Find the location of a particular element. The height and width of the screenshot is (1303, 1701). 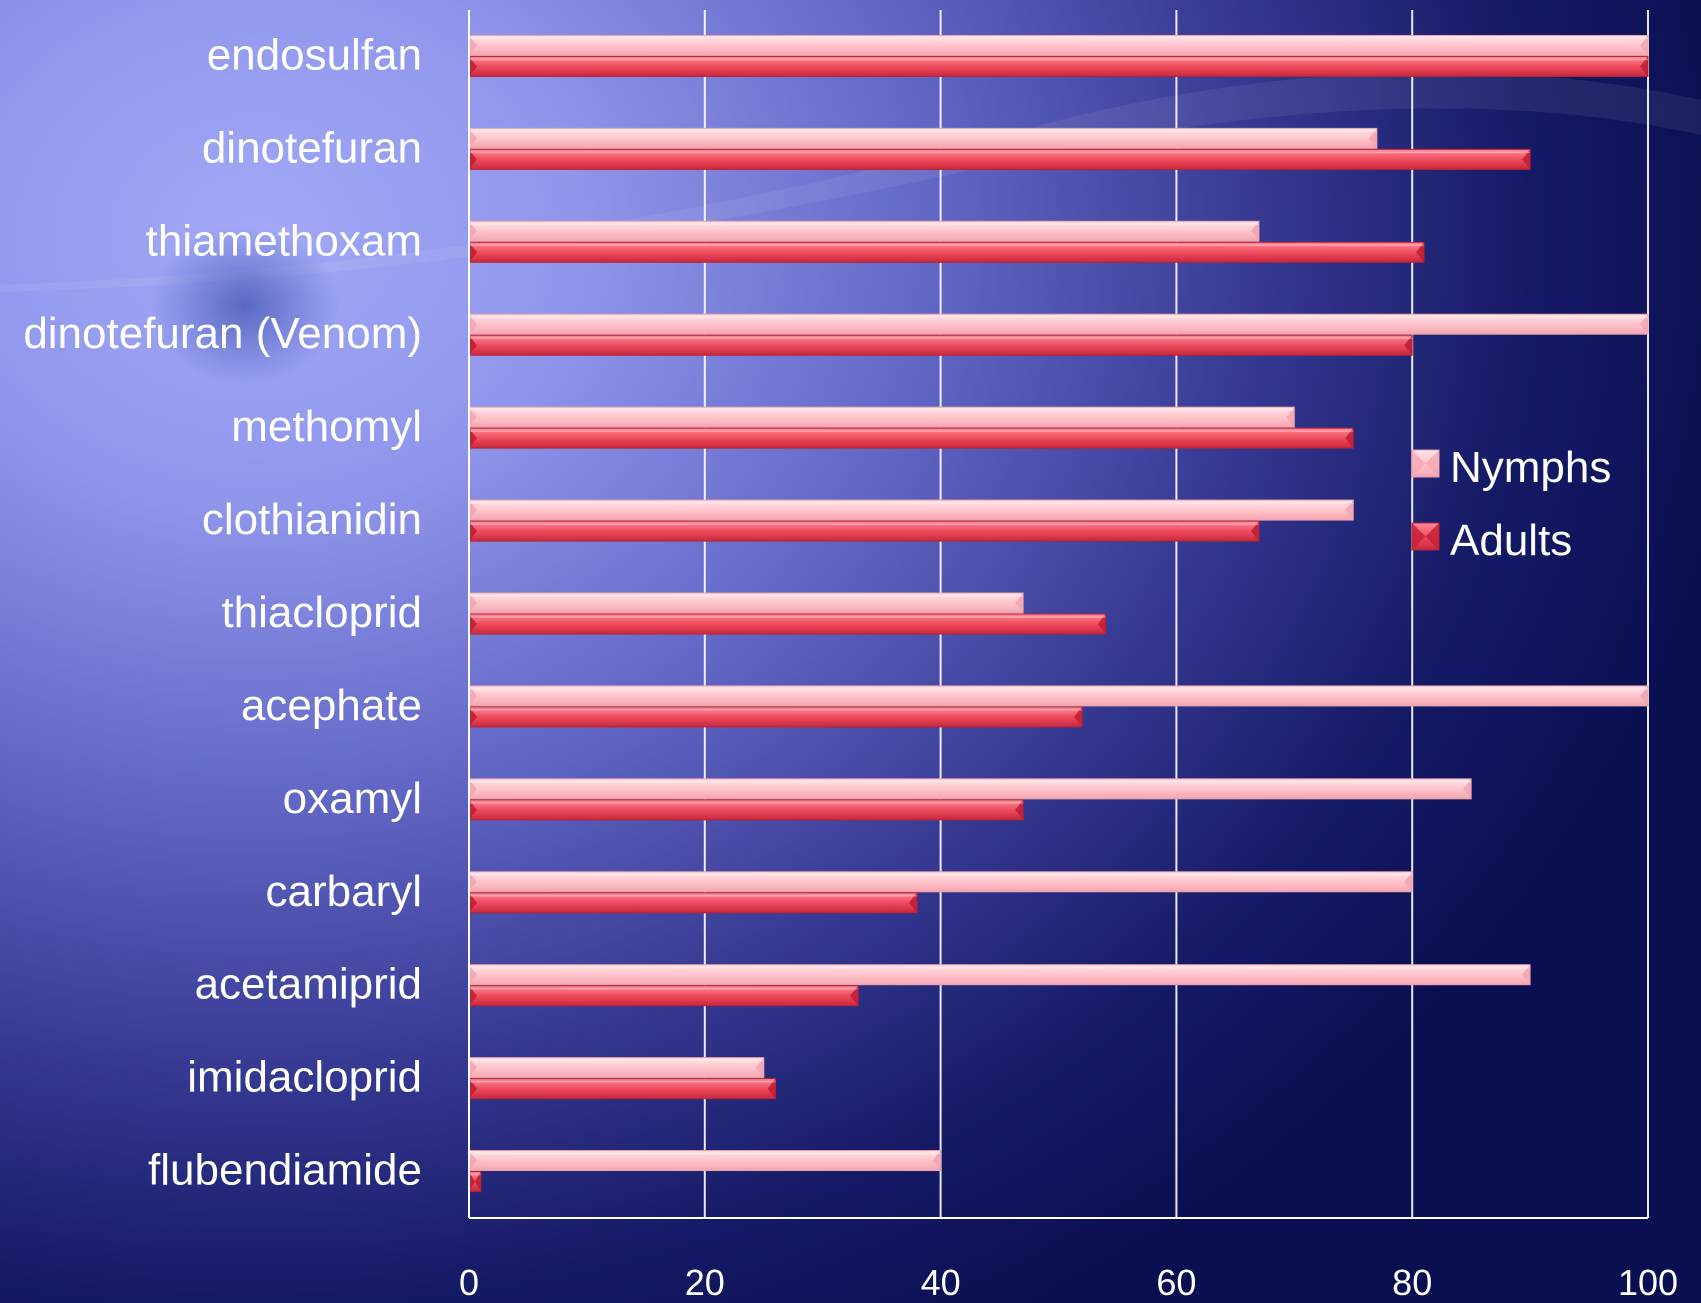

category-label: imidacloprid is located at coordinates (304, 1077).